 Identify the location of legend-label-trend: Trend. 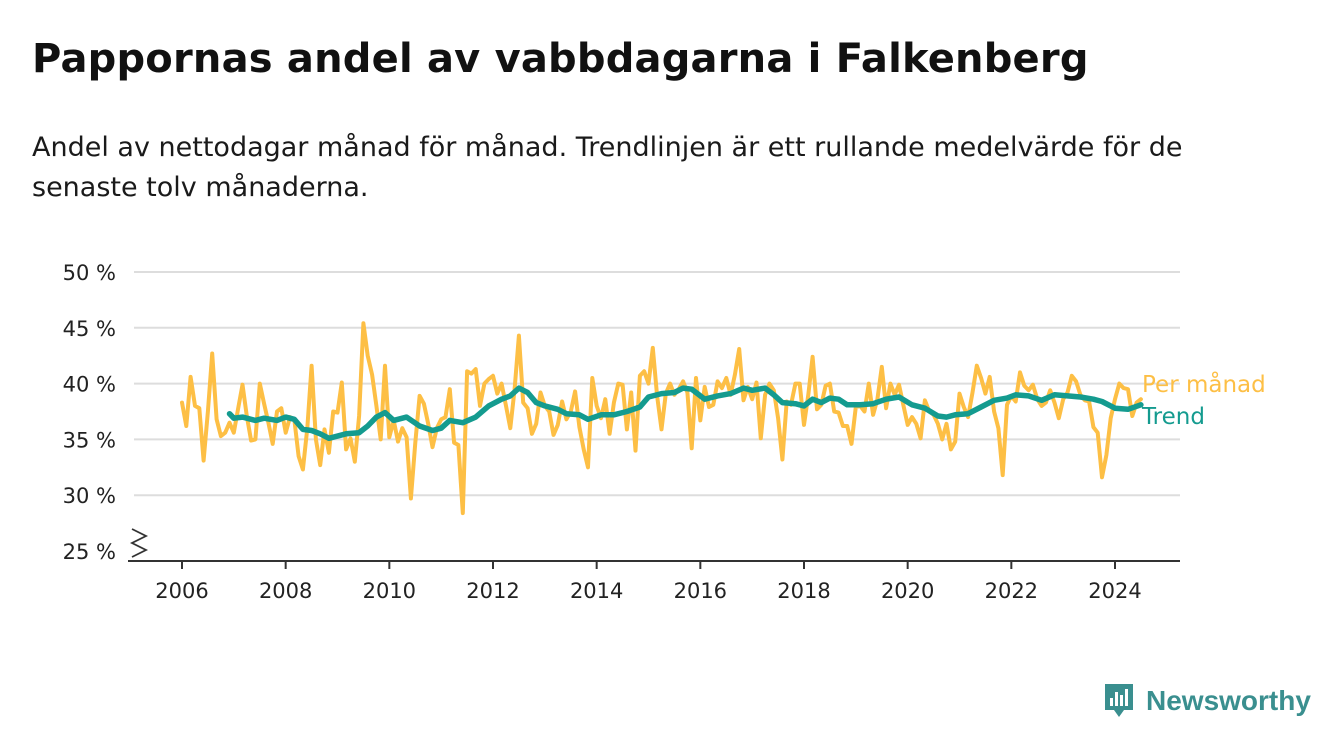
(1173, 417).